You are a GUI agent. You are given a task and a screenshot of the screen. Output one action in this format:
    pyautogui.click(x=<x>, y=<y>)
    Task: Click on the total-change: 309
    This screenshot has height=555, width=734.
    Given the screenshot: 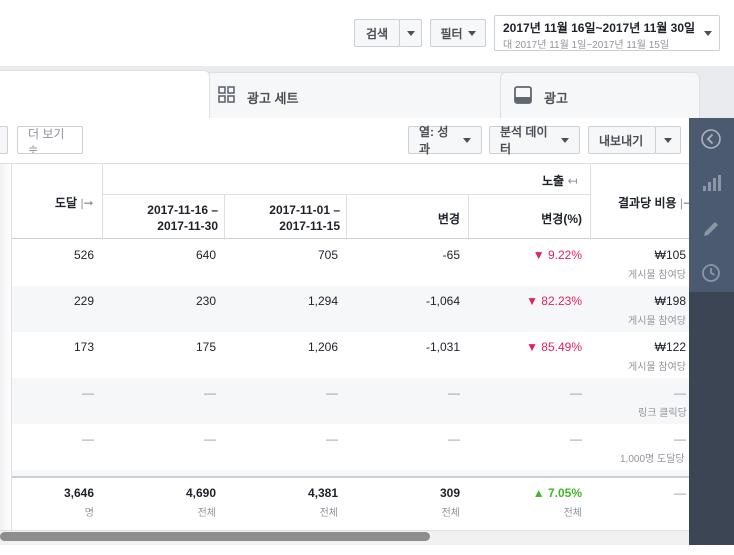 What is the action you would take?
    pyautogui.click(x=449, y=493)
    